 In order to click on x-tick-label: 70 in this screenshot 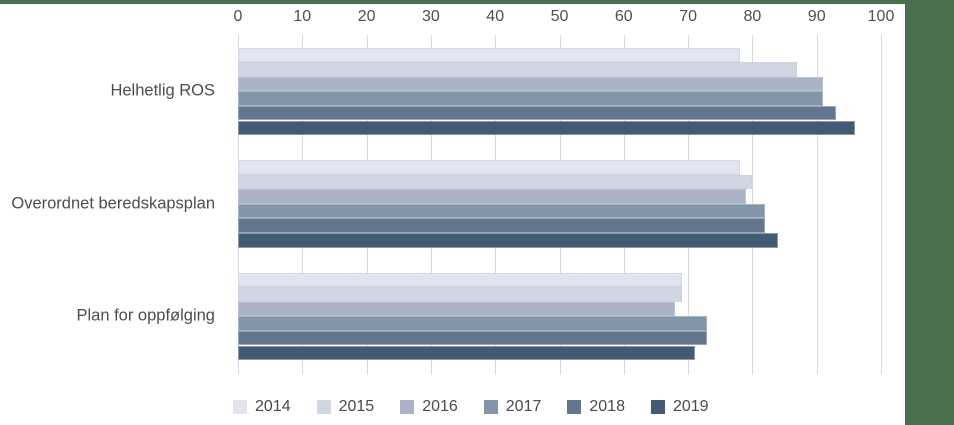, I will do `click(688, 16)`.